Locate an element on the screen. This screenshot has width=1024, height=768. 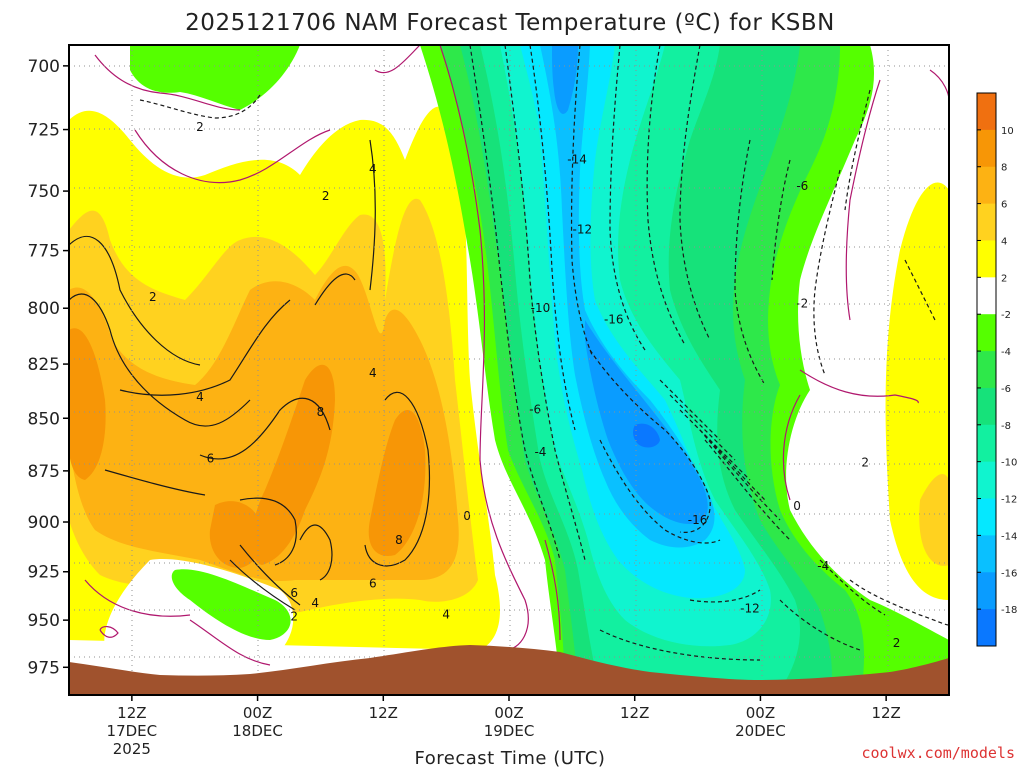
y-tick-label: 725 is located at coordinates (44, 131).